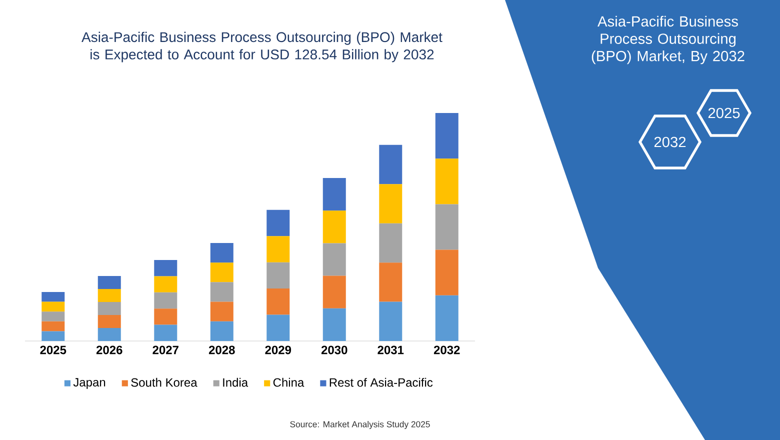 The height and width of the screenshot is (440, 780). Describe the element at coordinates (288, 382) in the screenshot. I see `legend-label: China` at that location.